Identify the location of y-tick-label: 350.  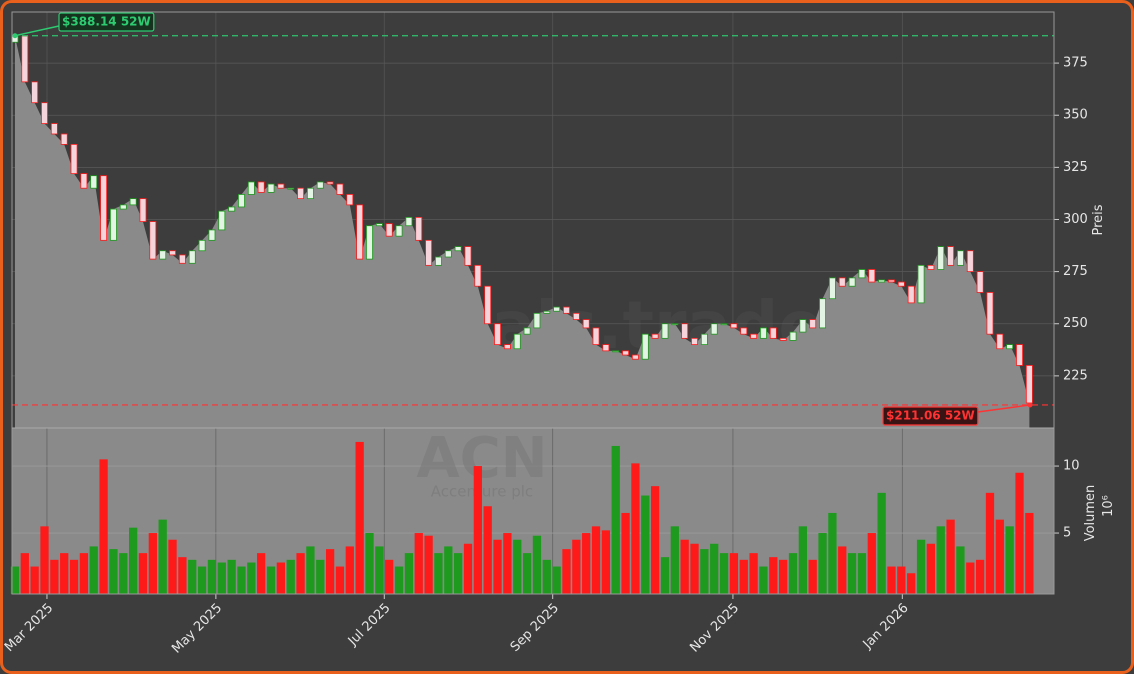
(1075, 115).